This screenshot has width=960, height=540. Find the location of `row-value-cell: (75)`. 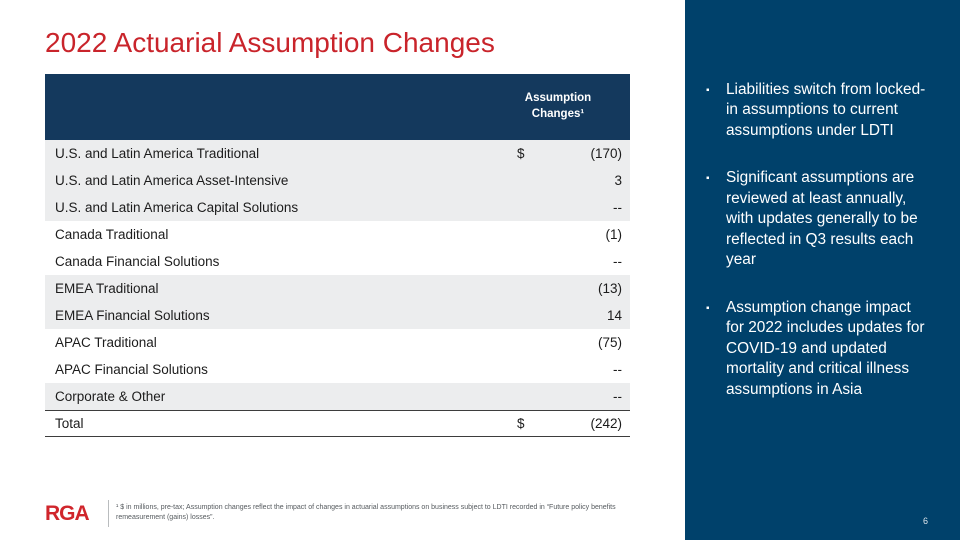

row-value-cell: (75) is located at coordinates (569, 342).